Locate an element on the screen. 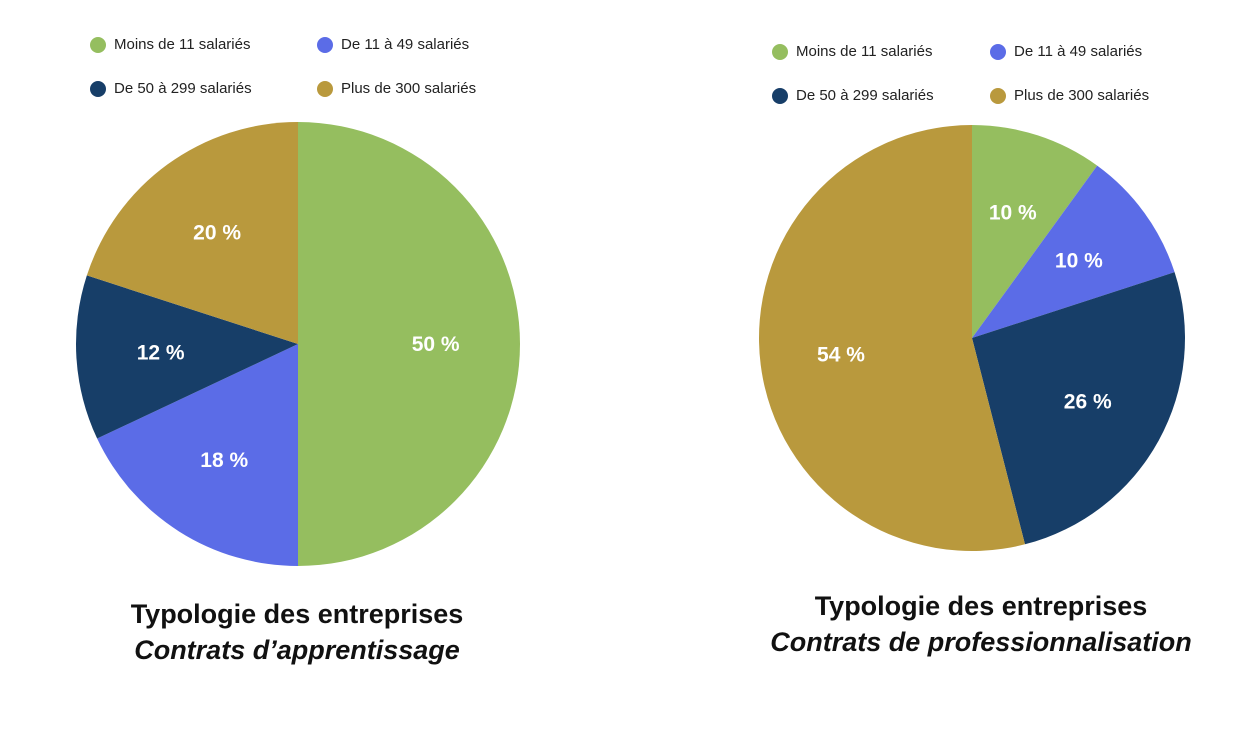 The image size is (1258, 731). slice-data-label: 12 % is located at coordinates (161, 353).